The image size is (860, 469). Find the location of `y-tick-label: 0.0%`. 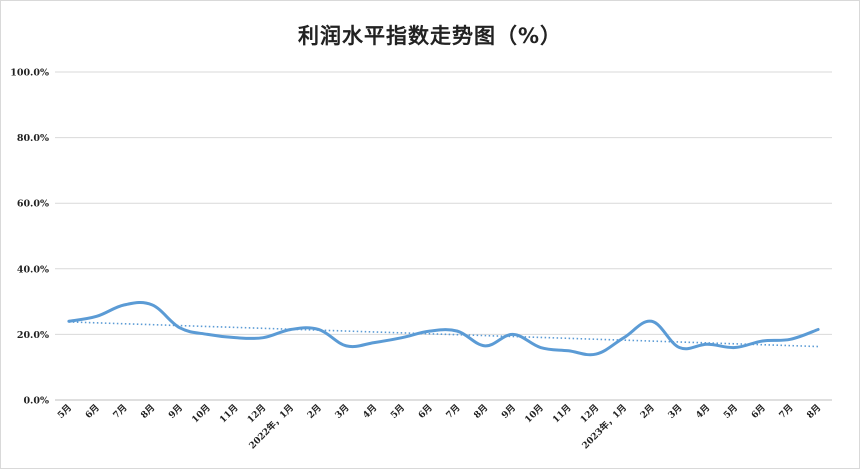

y-tick-label: 0.0% is located at coordinates (36, 401).